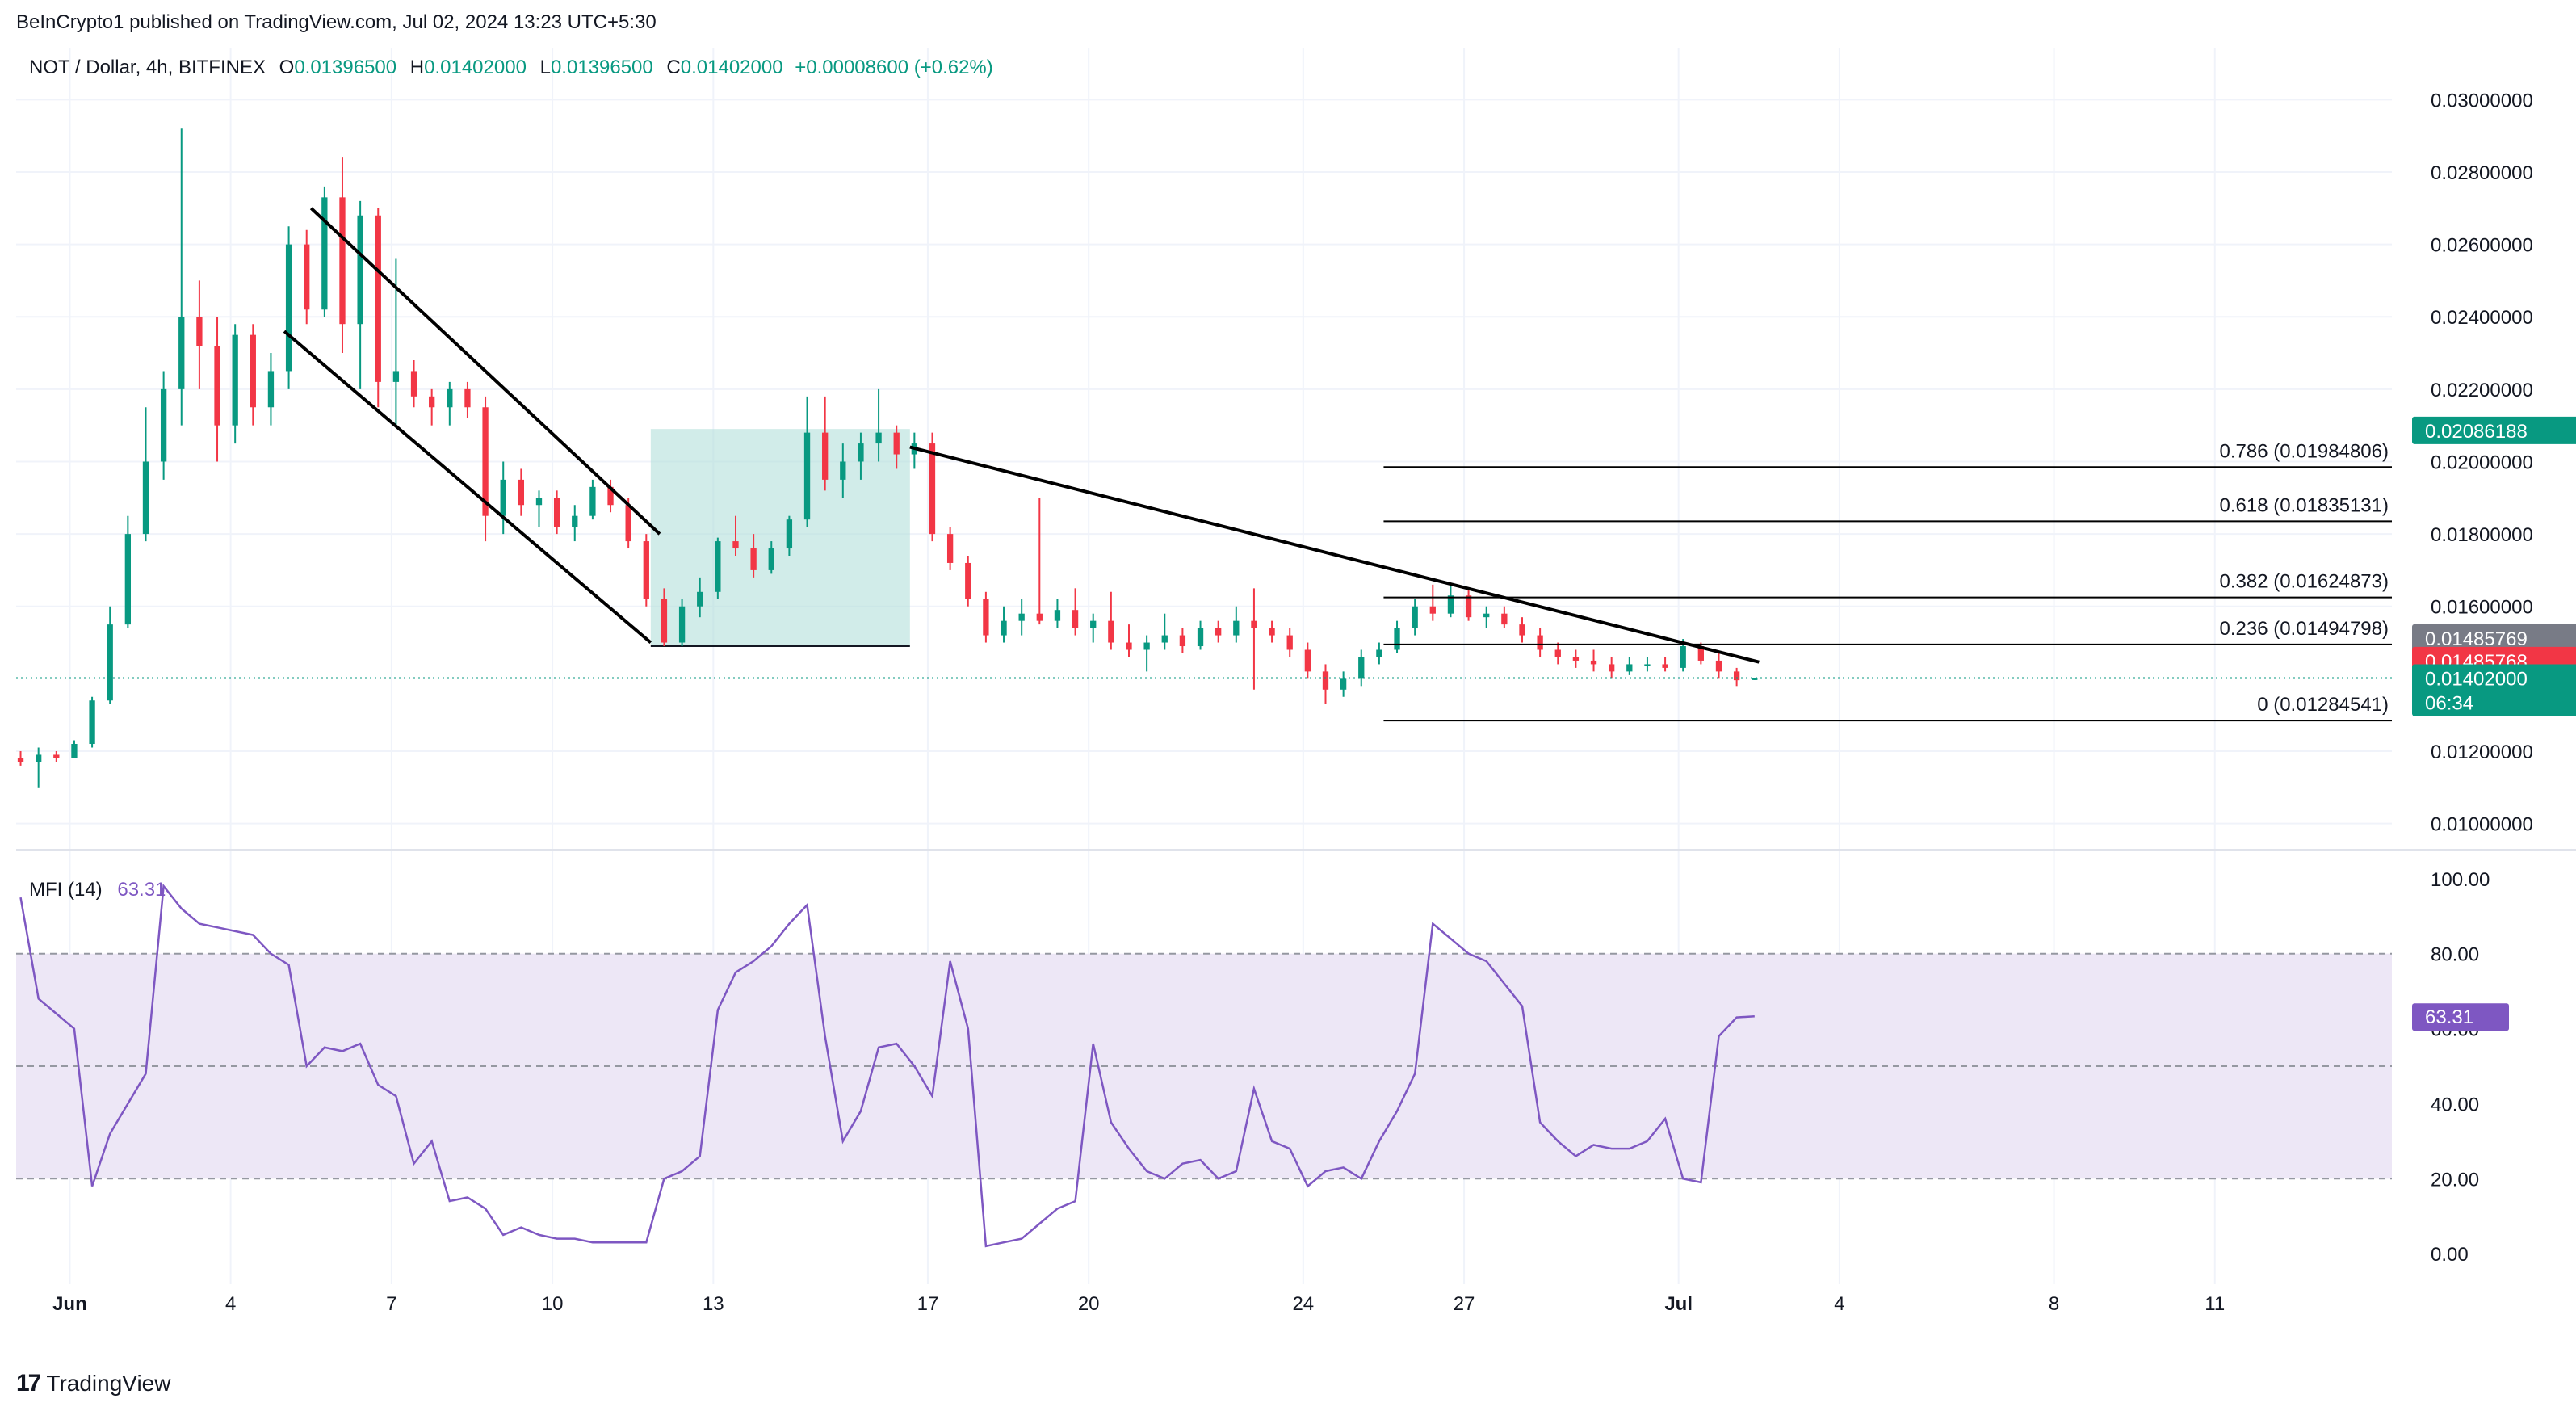 This screenshot has height=1407, width=2576. I want to click on price-tick-label: 0.01600000, so click(2482, 608).